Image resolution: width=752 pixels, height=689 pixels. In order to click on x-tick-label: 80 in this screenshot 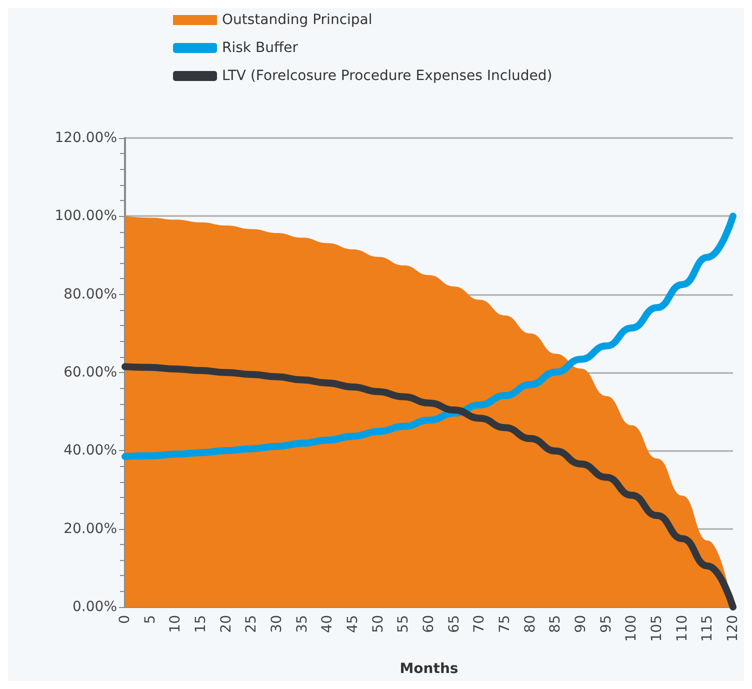, I will do `click(530, 624)`.